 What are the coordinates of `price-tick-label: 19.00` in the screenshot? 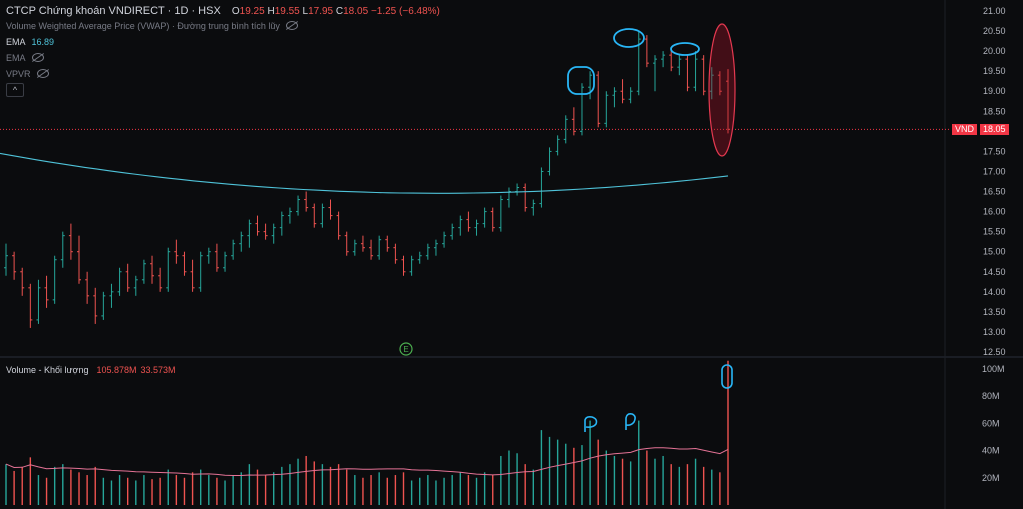 It's located at (994, 91).